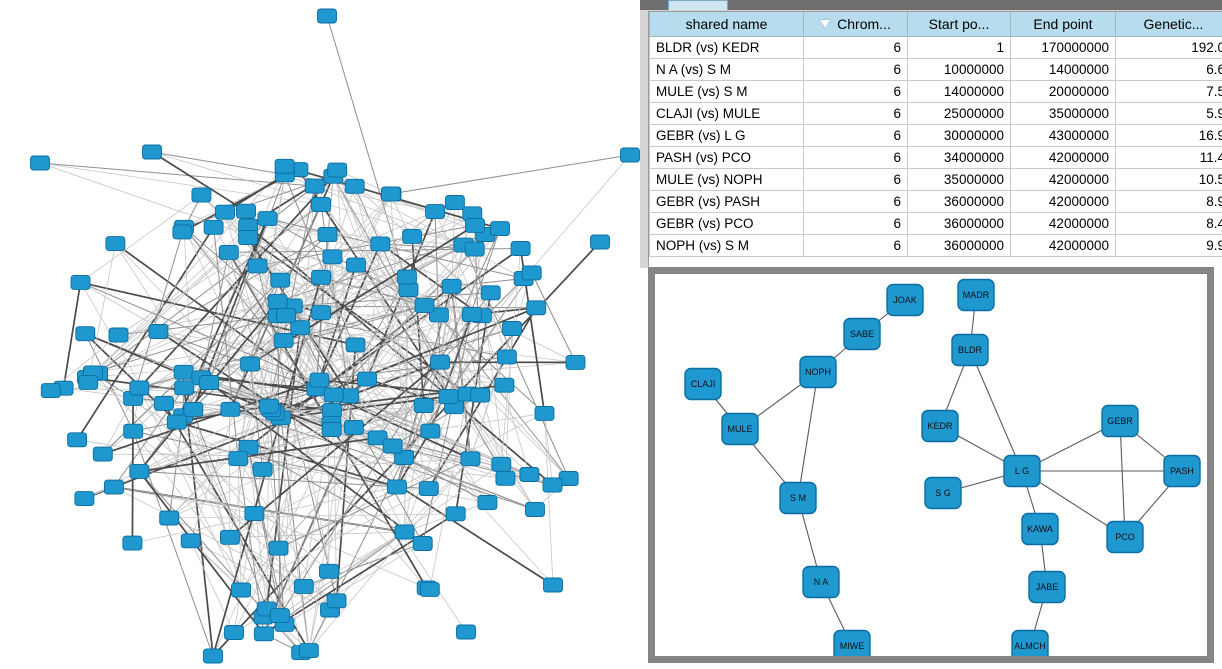  Describe the element at coordinates (1063, 69) in the screenshot. I see `cell-end_point: 14000000` at that location.